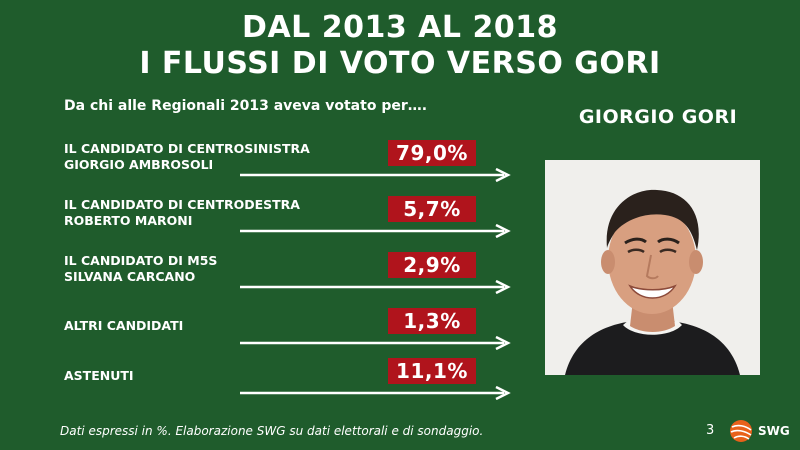 Image resolution: width=800 pixels, height=450 pixels. I want to click on row-label-line-1: IL CANDIDATO DI CENTROSINISTRA, so click(187, 148).